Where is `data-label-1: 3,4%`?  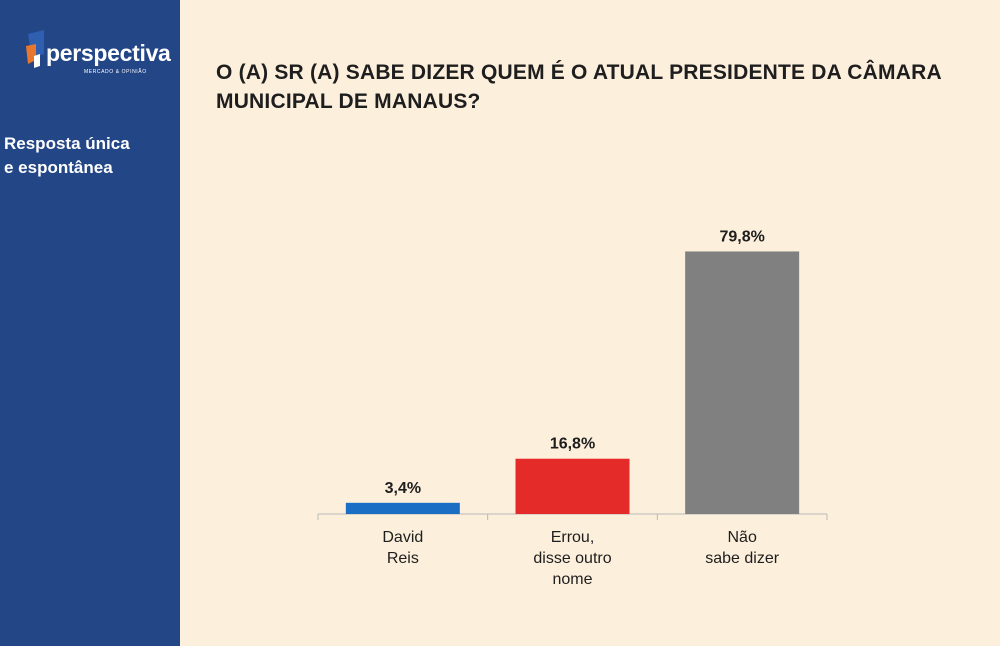
data-label-1: 3,4% is located at coordinates (403, 488).